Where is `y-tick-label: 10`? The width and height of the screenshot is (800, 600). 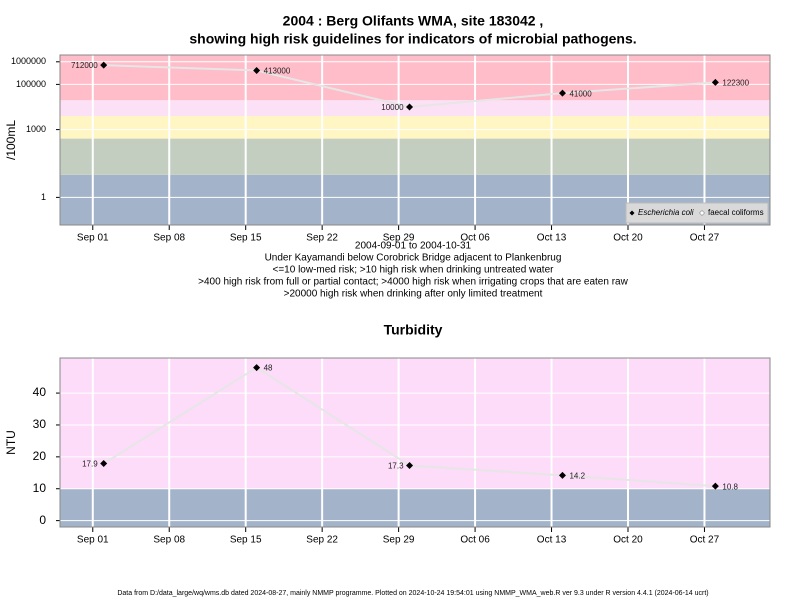 y-tick-label: 10 is located at coordinates (40, 488).